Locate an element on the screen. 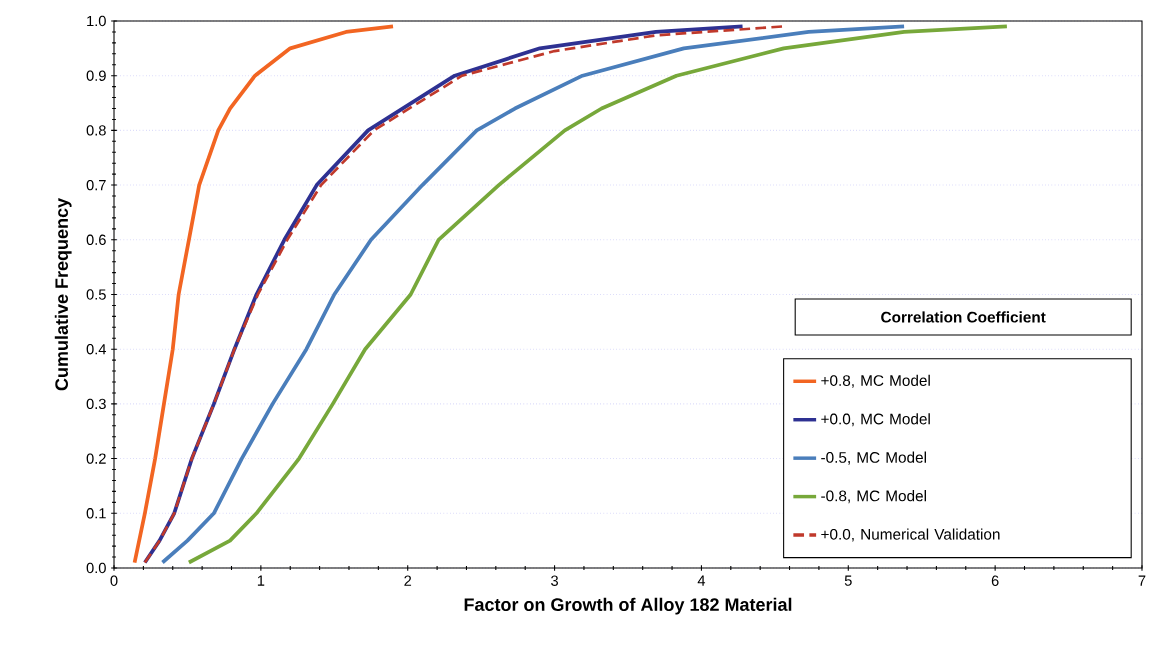  legend-label: -0.8, MC Model is located at coordinates (873, 497).